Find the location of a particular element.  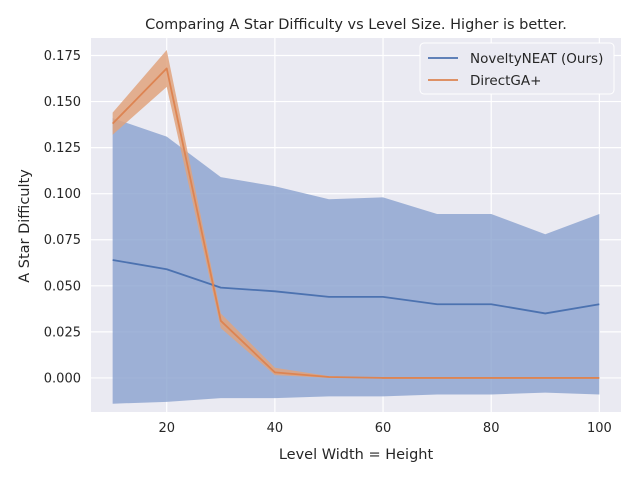

x-tick-label: 60 is located at coordinates (383, 428).